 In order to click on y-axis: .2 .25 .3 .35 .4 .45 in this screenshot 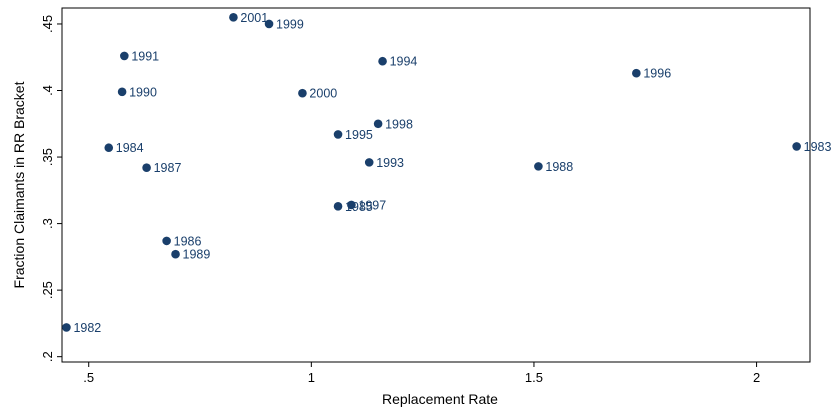, I will do `click(51, 188)`.